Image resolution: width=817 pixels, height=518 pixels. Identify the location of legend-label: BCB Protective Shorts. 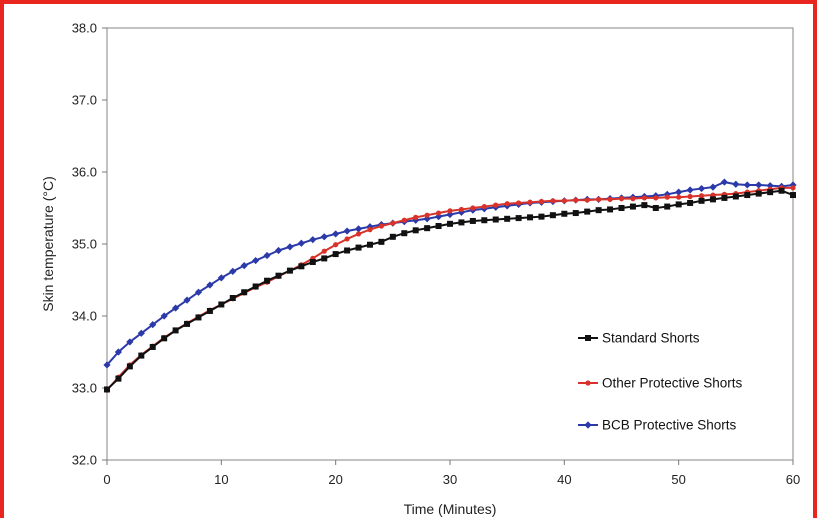
(669, 425).